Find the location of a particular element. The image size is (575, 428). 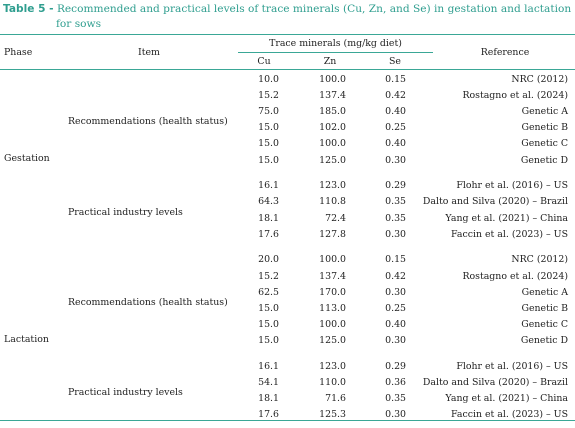

cu-value: 64.3 is located at coordinates (268, 202).